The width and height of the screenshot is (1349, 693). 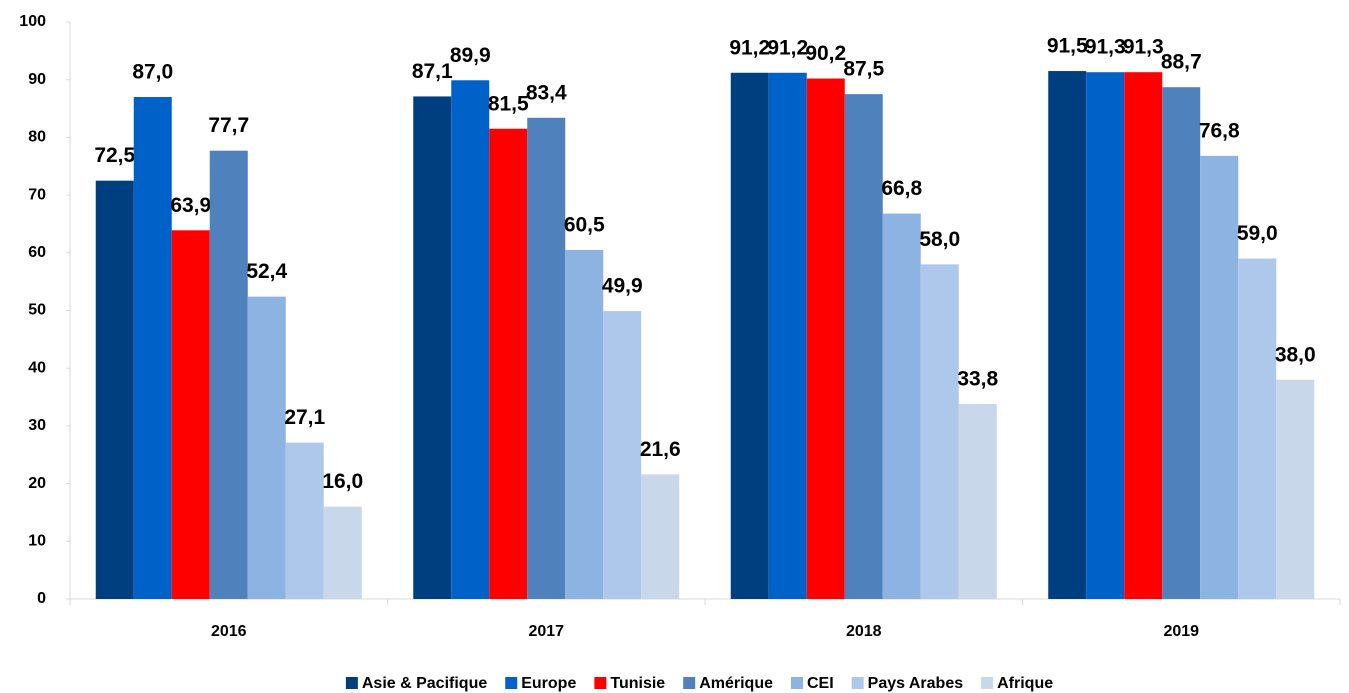 I want to click on data-label: 33,8, so click(x=977, y=379).